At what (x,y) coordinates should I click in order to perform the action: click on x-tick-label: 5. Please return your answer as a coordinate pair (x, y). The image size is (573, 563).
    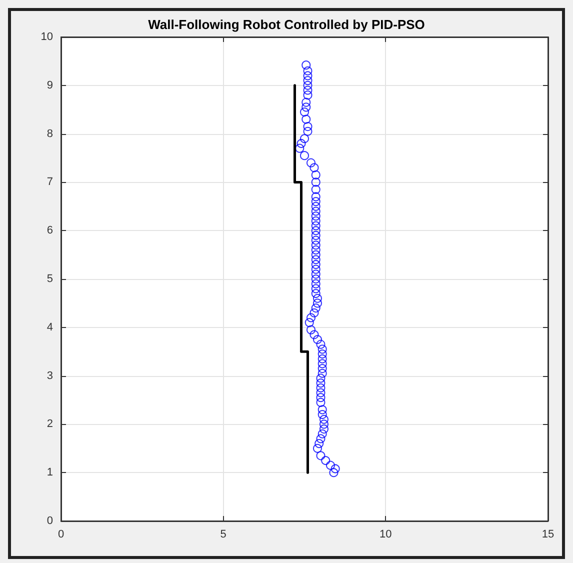
    Looking at the image, I should click on (223, 534).